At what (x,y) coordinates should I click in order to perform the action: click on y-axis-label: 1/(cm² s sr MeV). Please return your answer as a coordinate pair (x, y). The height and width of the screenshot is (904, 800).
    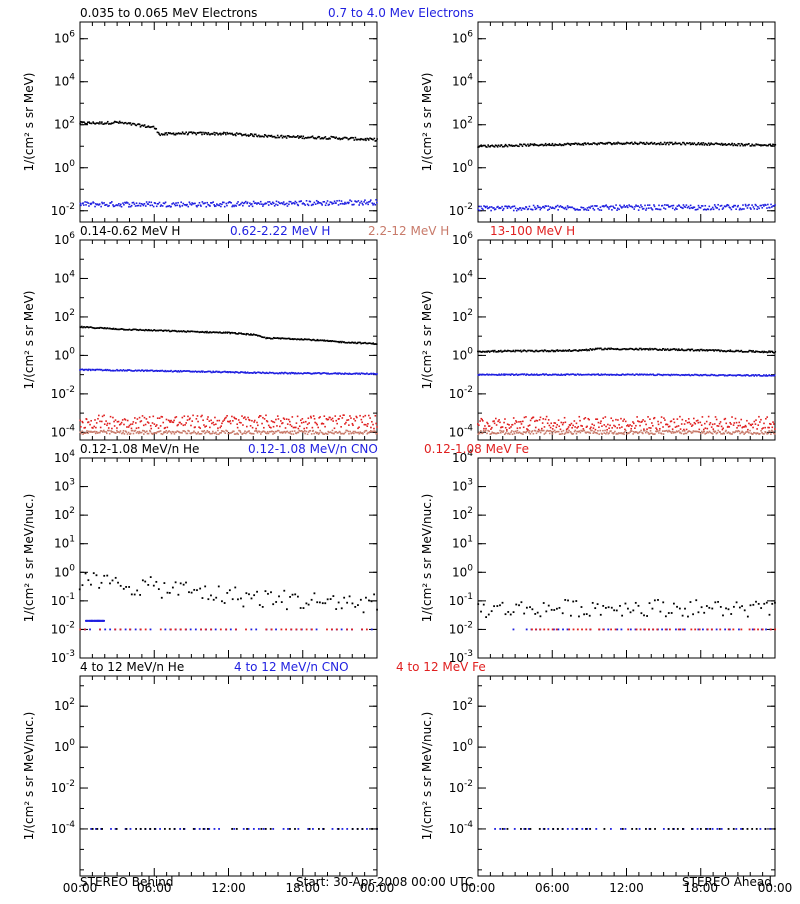
    Looking at the image, I should click on (427, 122).